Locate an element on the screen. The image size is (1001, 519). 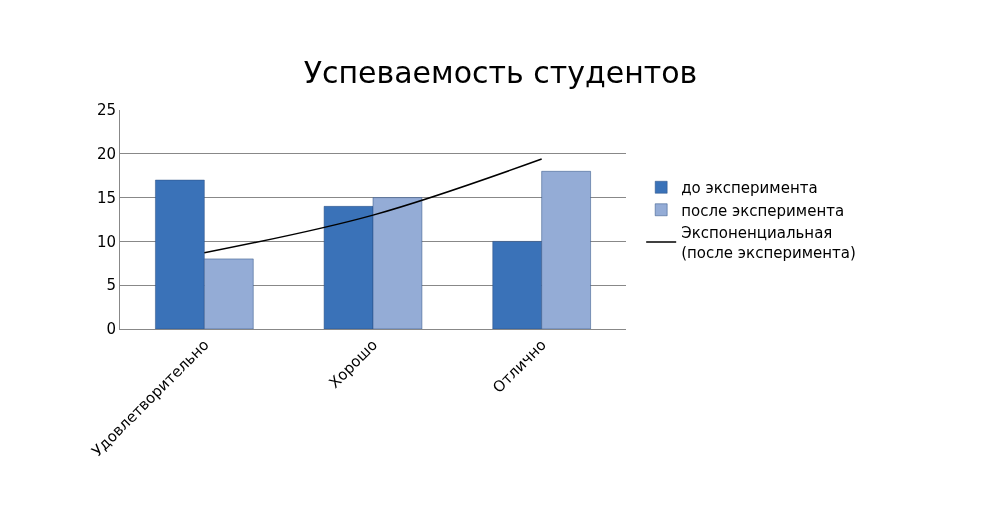
y-tick-label: 0 is located at coordinates (111, 329).